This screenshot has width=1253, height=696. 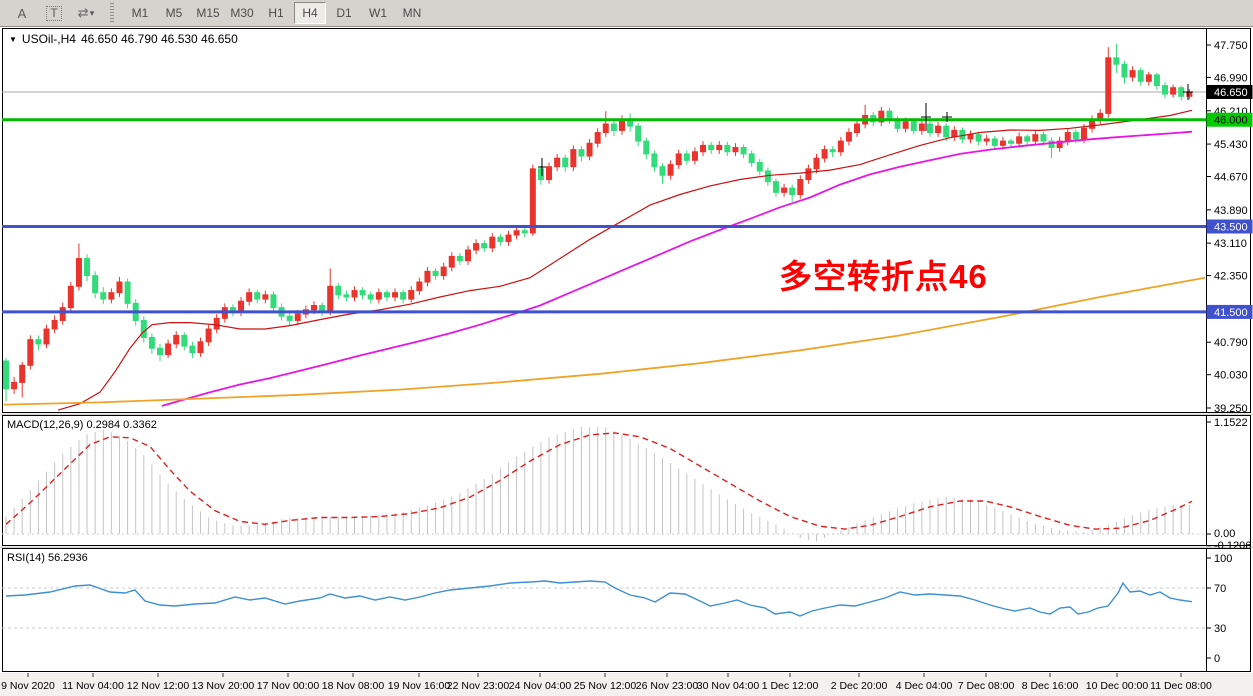 I want to click on timeframe-m30-button: M30, so click(x=242, y=13).